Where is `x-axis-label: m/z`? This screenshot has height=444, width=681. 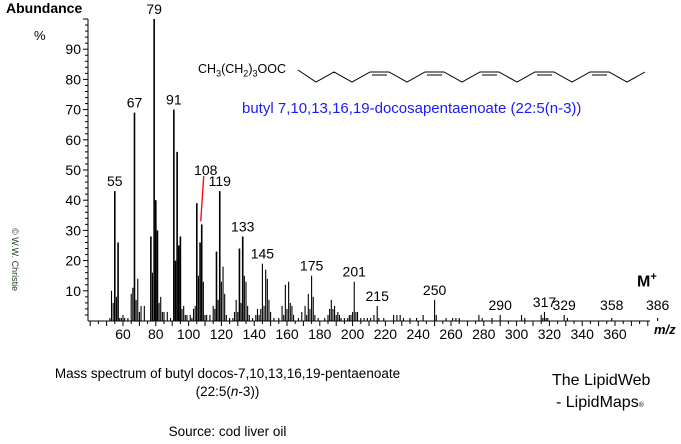
x-axis-label: m/z is located at coordinates (665, 329).